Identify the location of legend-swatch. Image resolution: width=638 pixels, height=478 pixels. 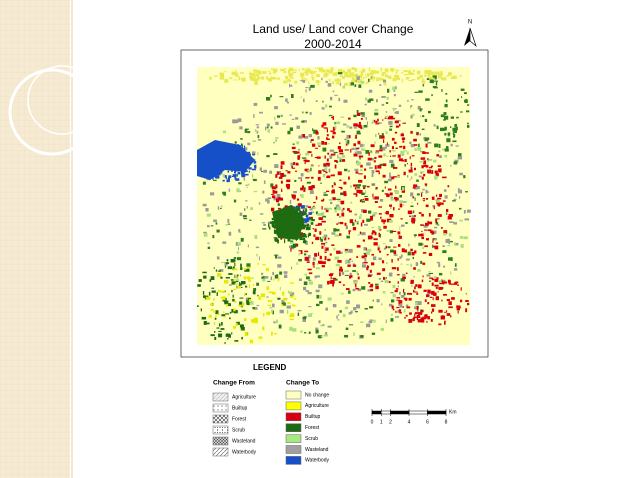
(220, 452).